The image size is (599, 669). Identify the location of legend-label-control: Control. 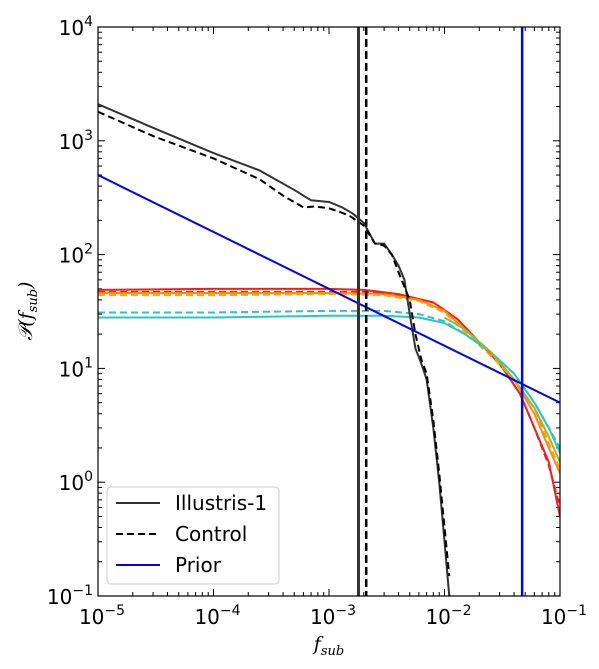
(211, 534).